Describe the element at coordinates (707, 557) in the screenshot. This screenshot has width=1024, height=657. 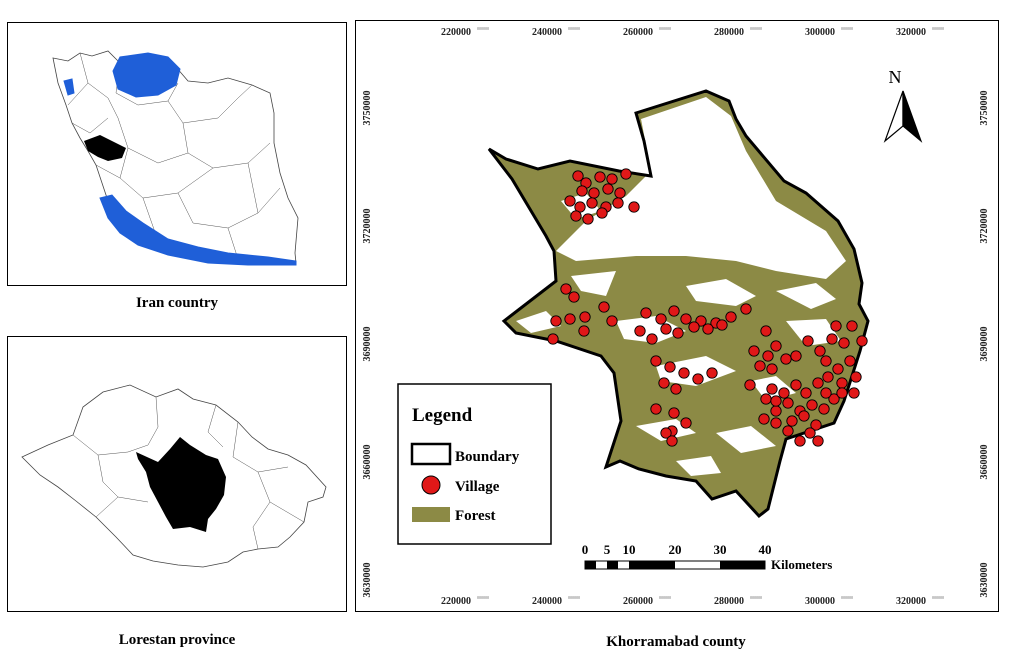
I see `scale-bar: 0 5 10 20 30 40 Kilometers` at that location.